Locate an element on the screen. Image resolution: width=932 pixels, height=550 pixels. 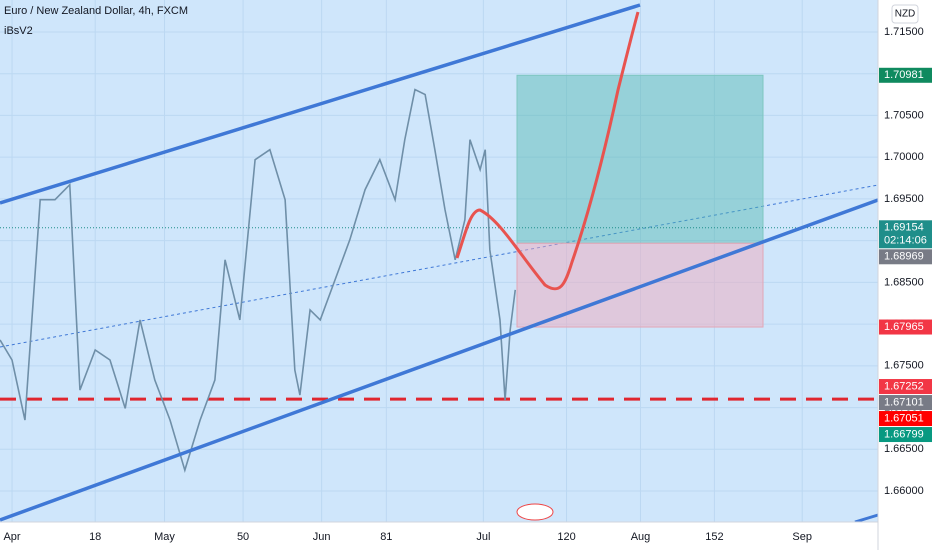
currency-button is located at coordinates (905, 14).